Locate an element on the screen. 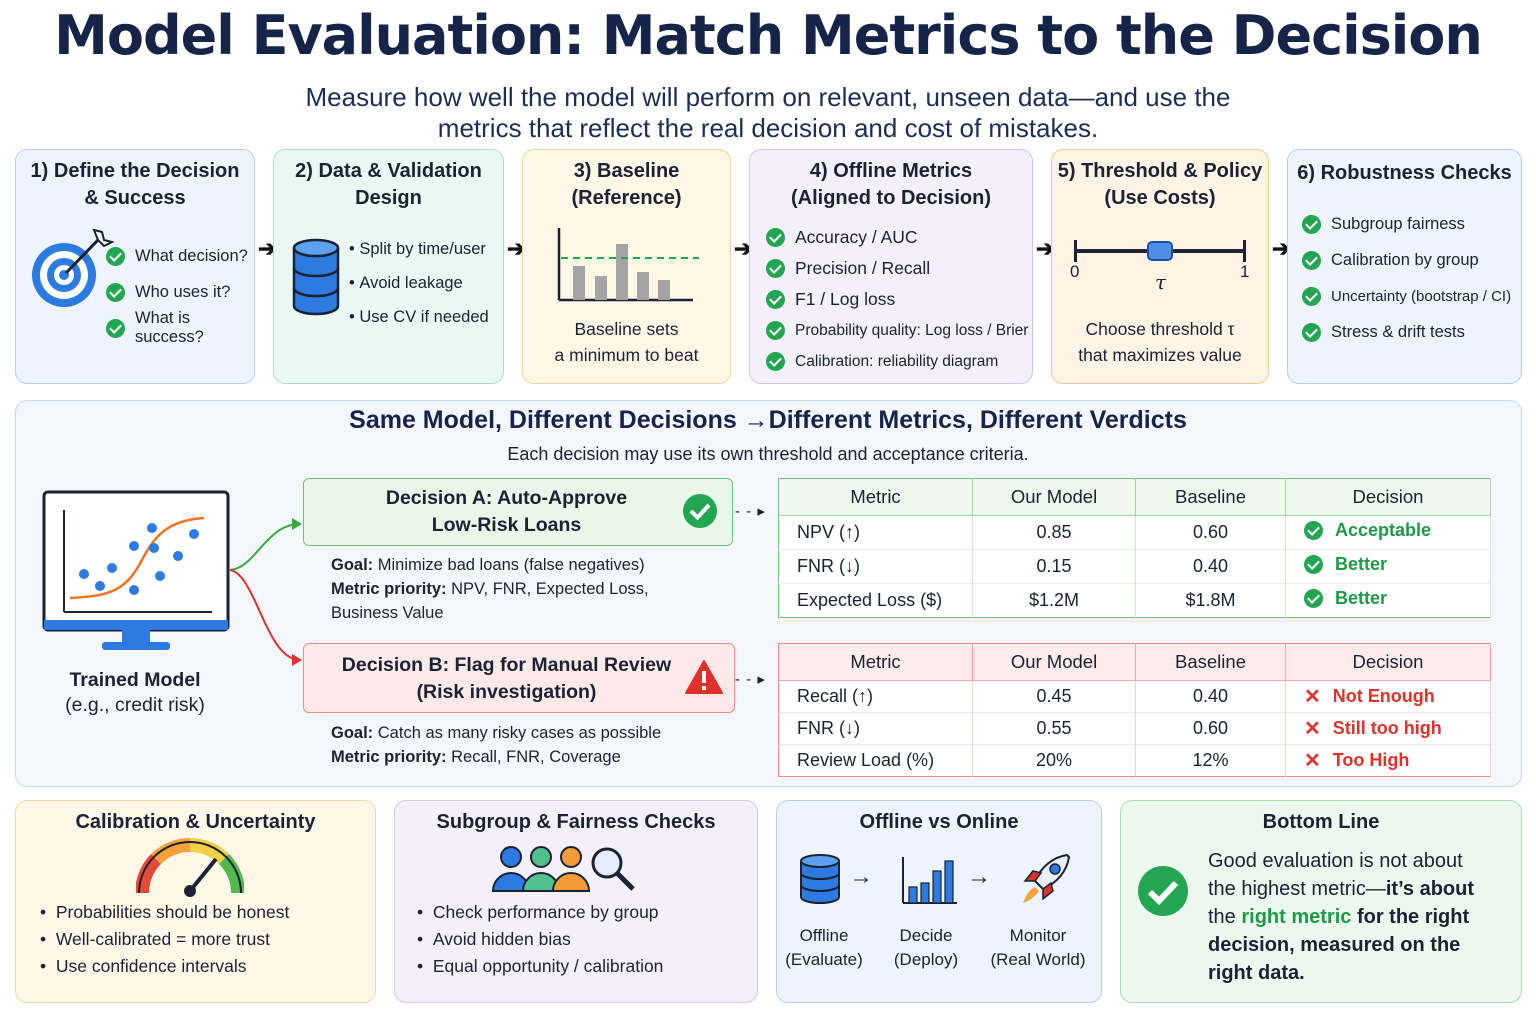  people-magnifier-icon is located at coordinates (563, 869).